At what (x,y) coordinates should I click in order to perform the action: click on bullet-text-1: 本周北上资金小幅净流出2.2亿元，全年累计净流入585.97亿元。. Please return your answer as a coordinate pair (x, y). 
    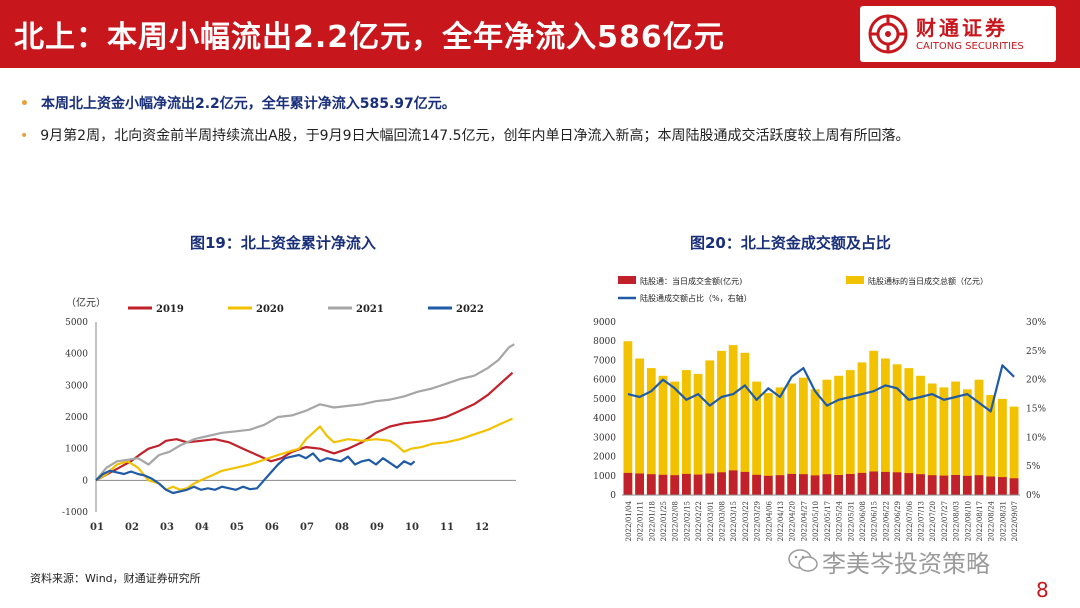
    Looking at the image, I should click on (248, 104).